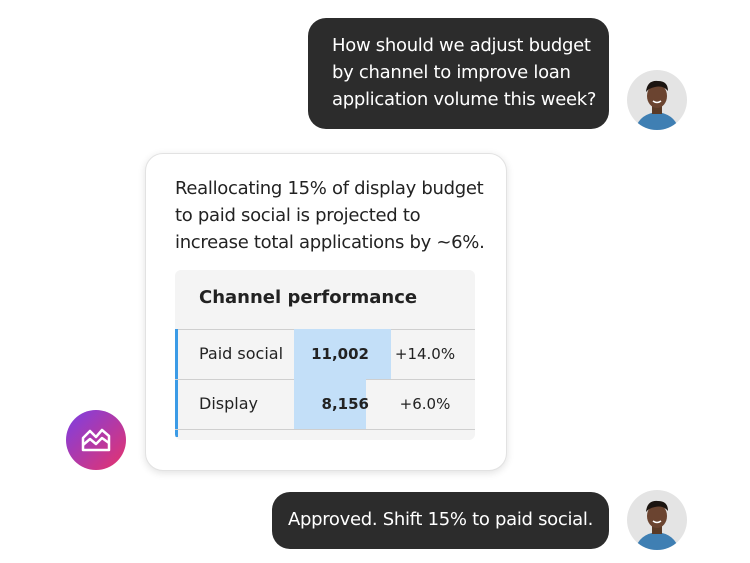  I want to click on user-message: Approved. Shift 15% to paid social., so click(440, 520).